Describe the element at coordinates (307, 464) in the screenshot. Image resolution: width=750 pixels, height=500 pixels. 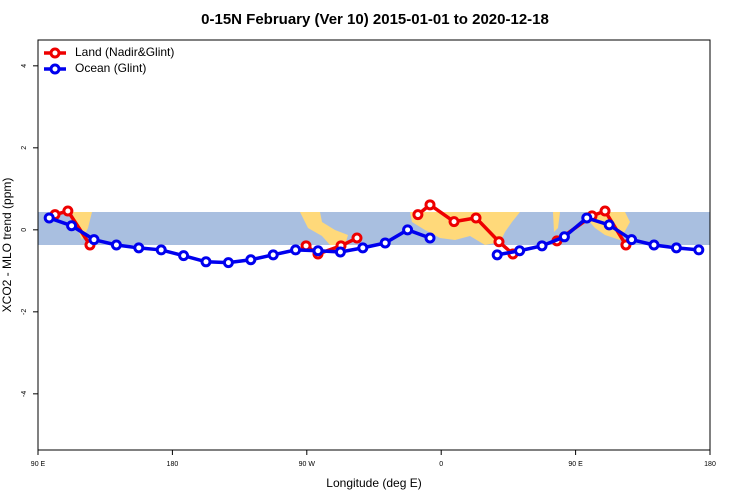
I see `x-tick-label: 90 W` at that location.